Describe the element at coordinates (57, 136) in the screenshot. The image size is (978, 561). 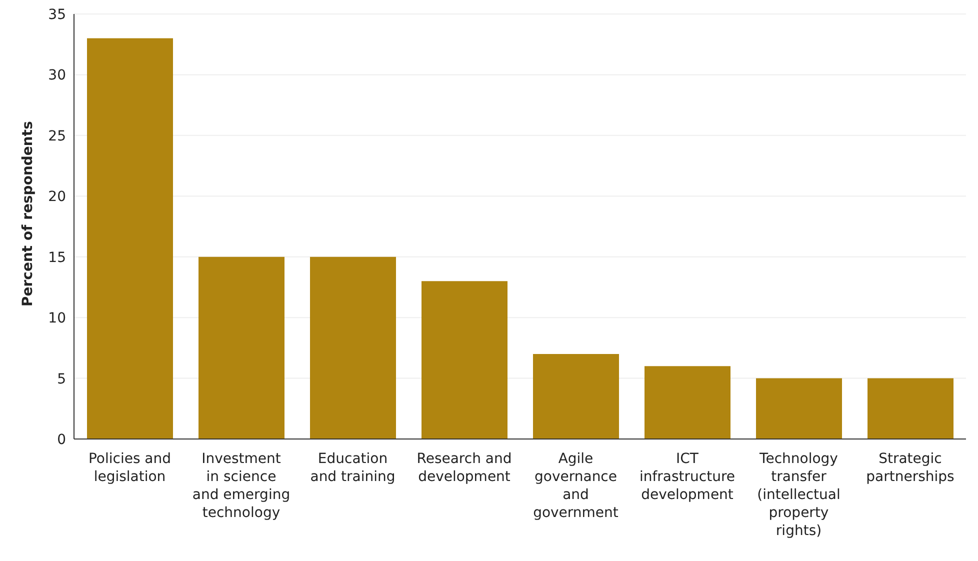
I see `y-tick-label: 25` at that location.